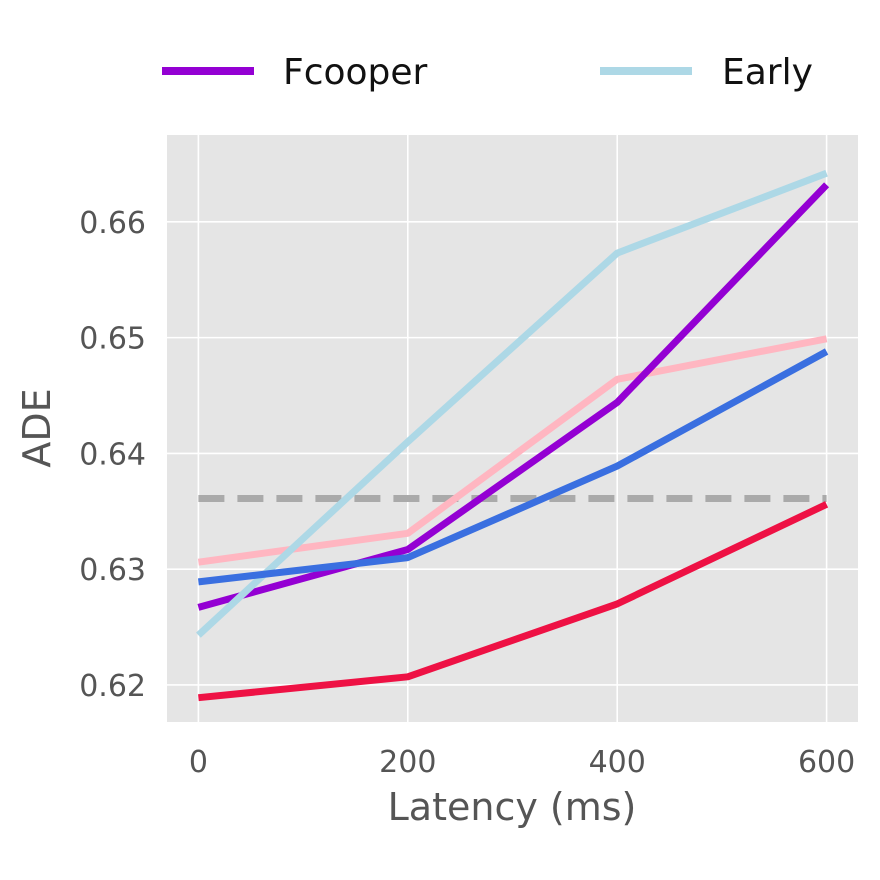  I want to click on y-axis-label: ADE, so click(37, 427).